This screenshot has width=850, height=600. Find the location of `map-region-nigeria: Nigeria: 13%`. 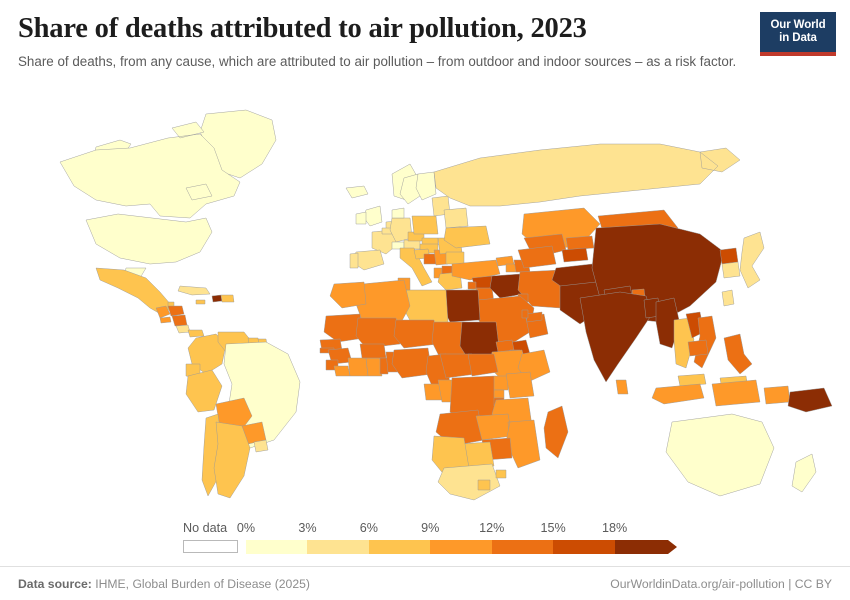

map-region-nigeria: Nigeria: 13% is located at coordinates (412, 363).